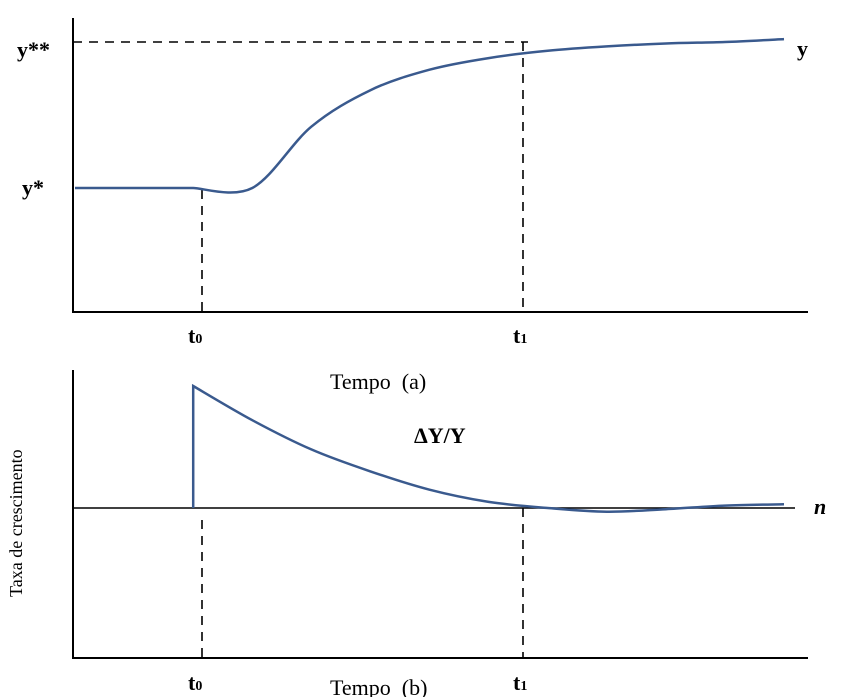  Describe the element at coordinates (195, 335) in the screenshot. I see `panel-a-x-tick-label: t0` at that location.